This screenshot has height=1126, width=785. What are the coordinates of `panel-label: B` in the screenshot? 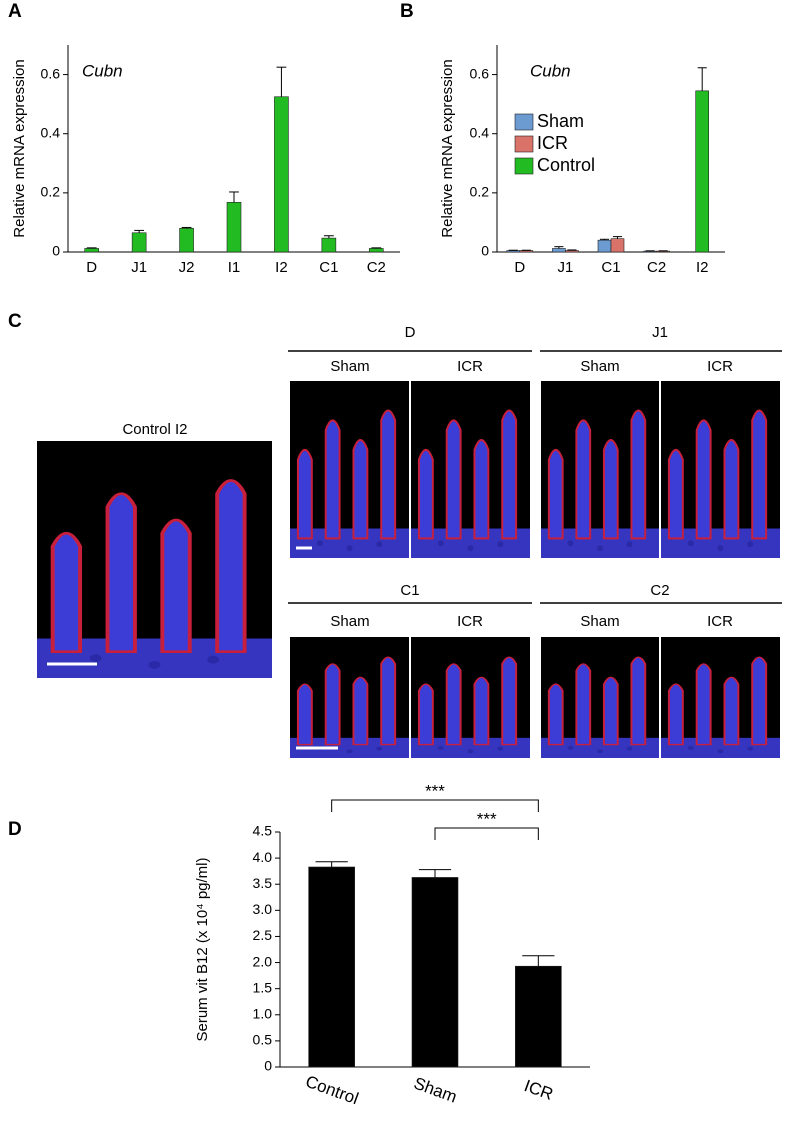 It's located at (407, 11).